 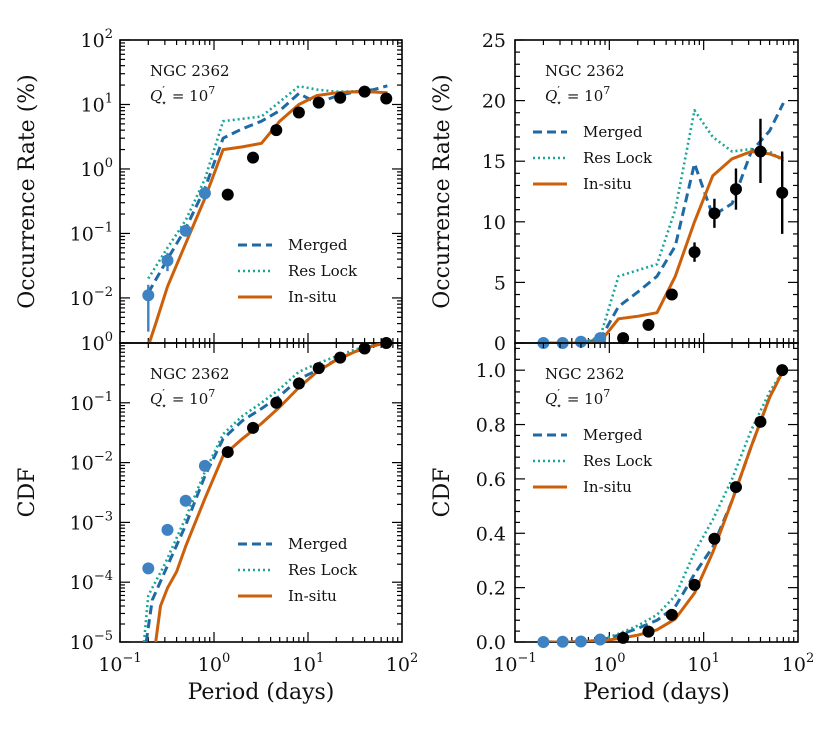 I want to click on x-tick-label-exponent: 2, so click(x=810, y=658).